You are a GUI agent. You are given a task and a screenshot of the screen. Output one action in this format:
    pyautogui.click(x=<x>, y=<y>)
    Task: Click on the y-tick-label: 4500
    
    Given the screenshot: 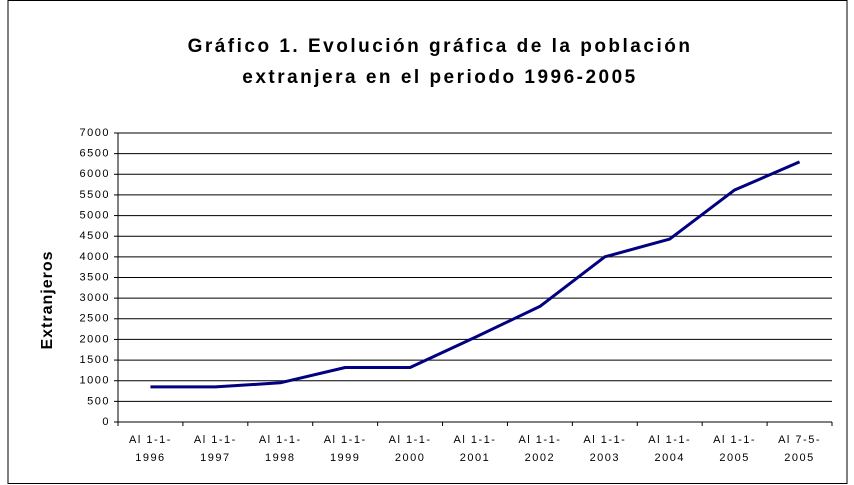 What is the action you would take?
    pyautogui.click(x=95, y=236)
    